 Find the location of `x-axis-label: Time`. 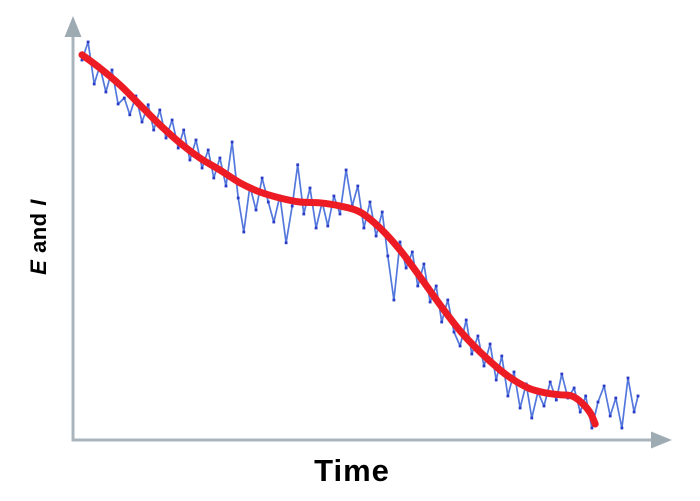

x-axis-label: Time is located at coordinates (352, 470).